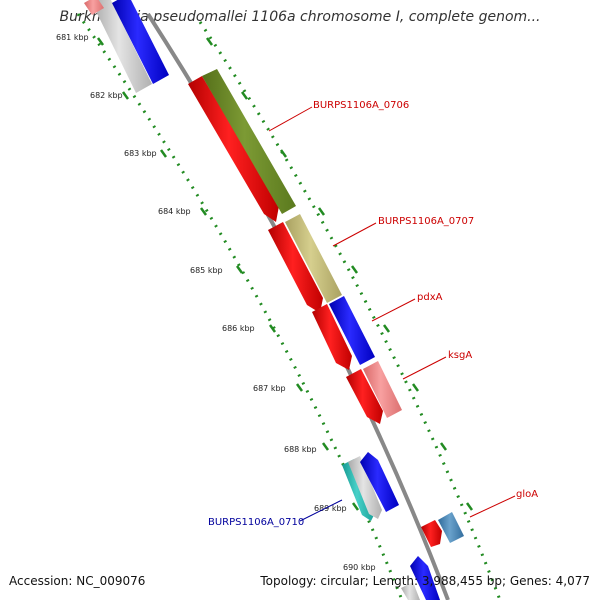 The height and width of the screenshot is (600, 600). I want to click on tick-label-689: 689 kbp, so click(330, 508).